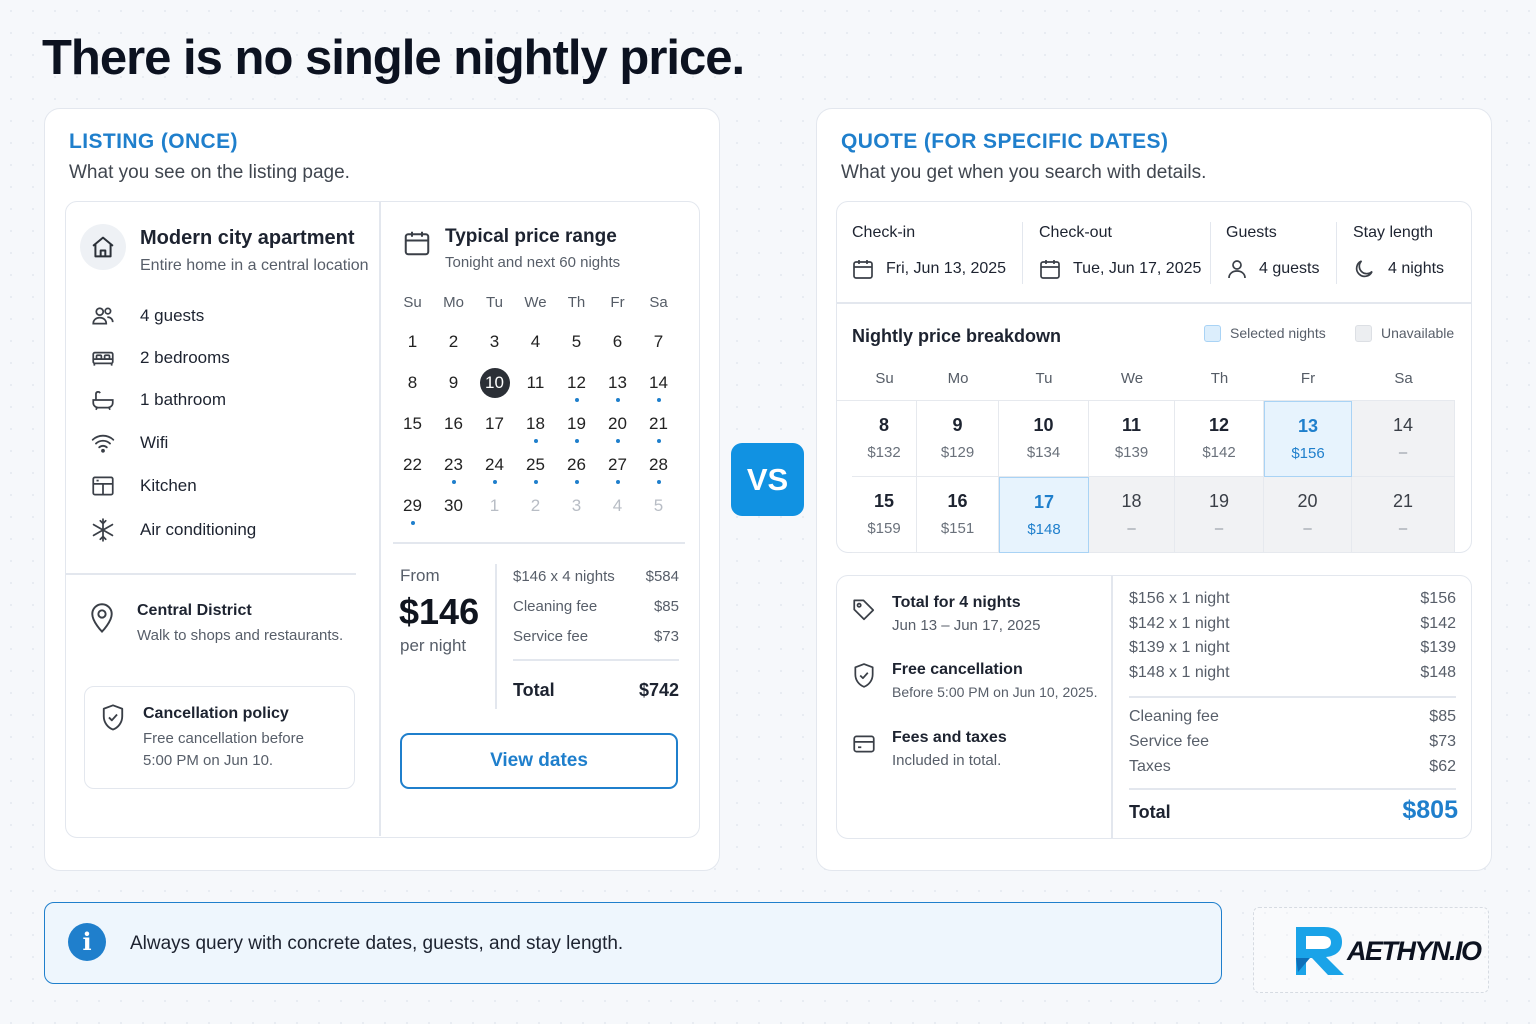 The image size is (1536, 1024). I want to click on breakdown-day-cell: 16 $151, so click(958, 515).